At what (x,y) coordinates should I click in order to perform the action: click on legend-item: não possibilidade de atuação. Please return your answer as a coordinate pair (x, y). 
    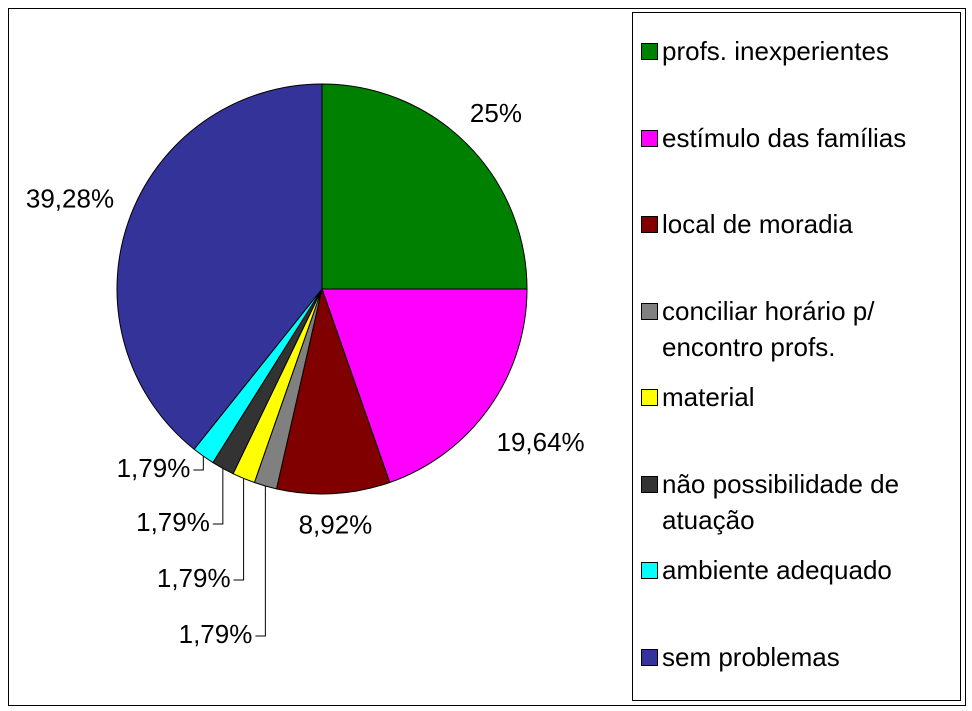
    Looking at the image, I should click on (800, 502).